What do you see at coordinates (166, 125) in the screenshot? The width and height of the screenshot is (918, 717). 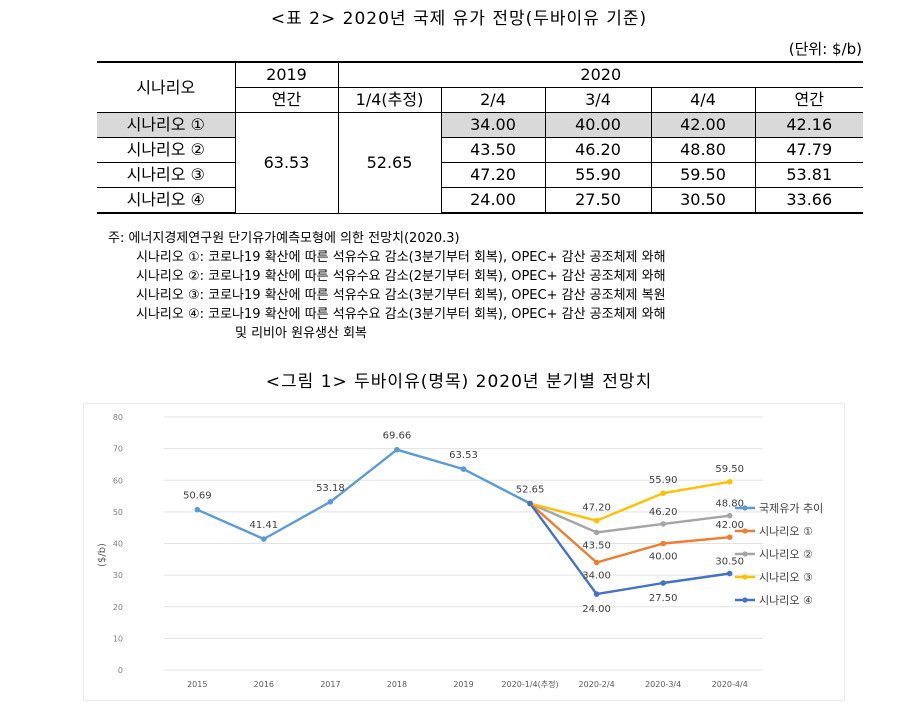 I see `row-scenario-name: 시나리오 ①` at bounding box center [166, 125].